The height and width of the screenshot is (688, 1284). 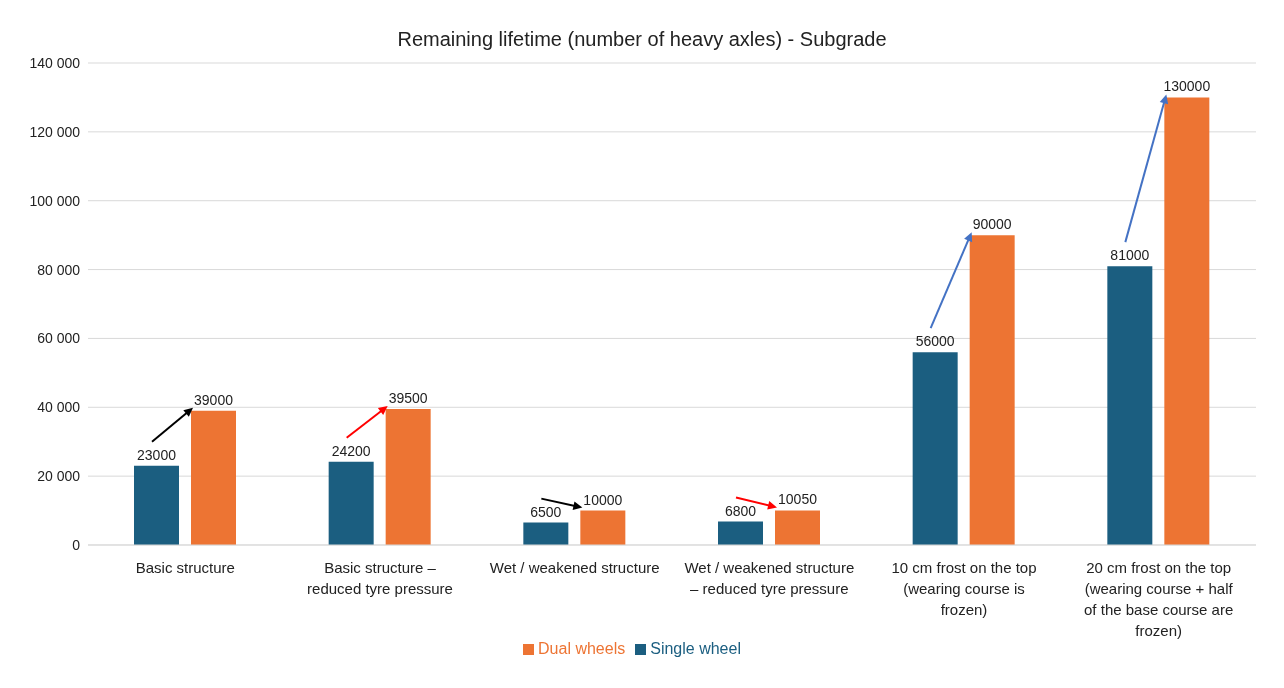 What do you see at coordinates (642, 39) in the screenshot?
I see `chart-title: Remaining lifetime (number of heavy axles) - Subgrade` at bounding box center [642, 39].